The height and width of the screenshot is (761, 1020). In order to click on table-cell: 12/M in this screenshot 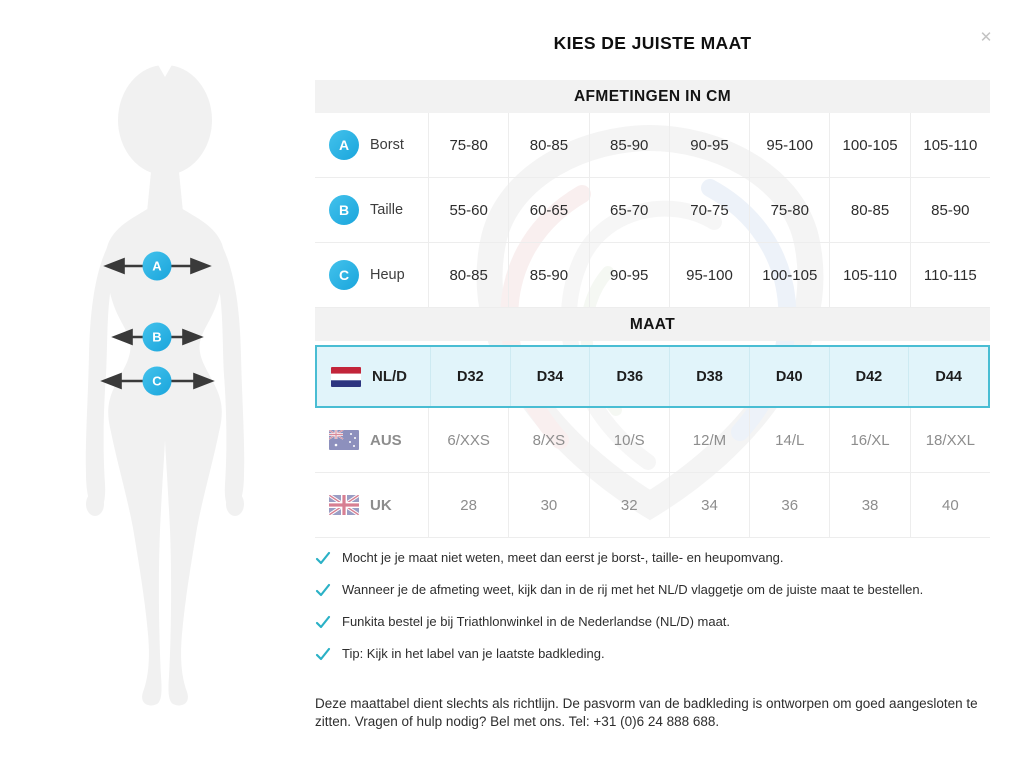, I will do `click(708, 440)`.